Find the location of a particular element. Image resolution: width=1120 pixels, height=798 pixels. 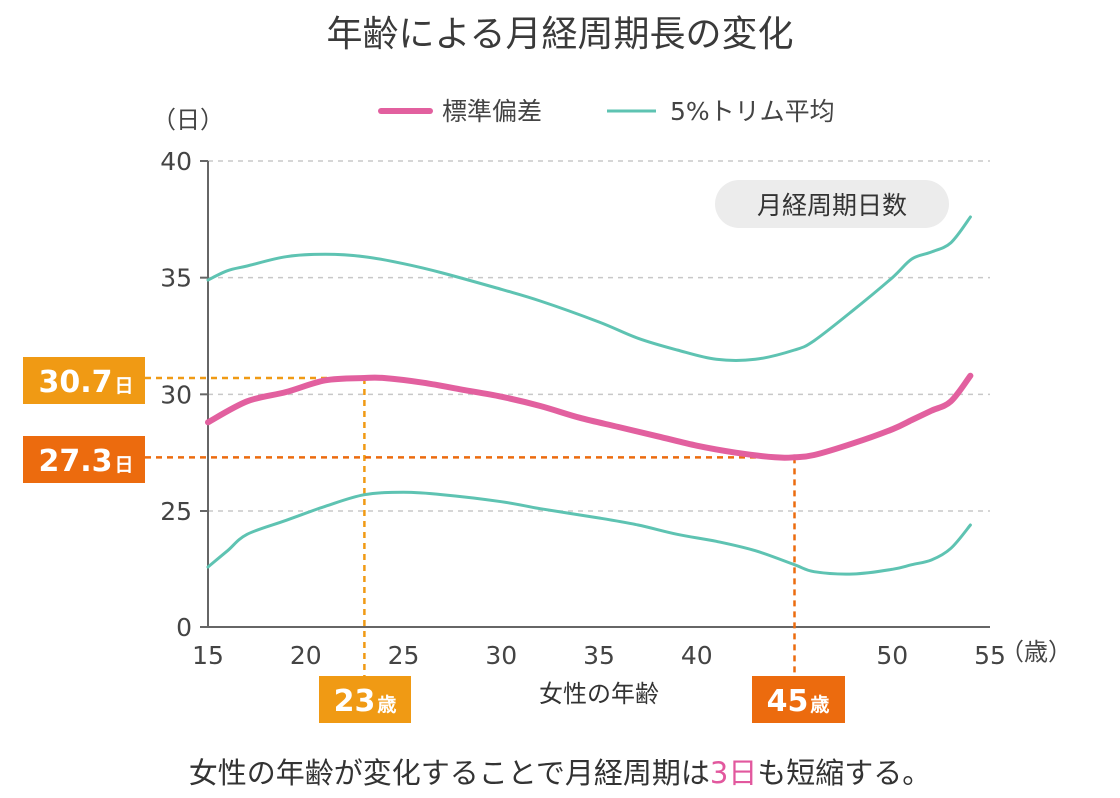

callout-y-low-unit: 日 is located at coordinates (124, 465).